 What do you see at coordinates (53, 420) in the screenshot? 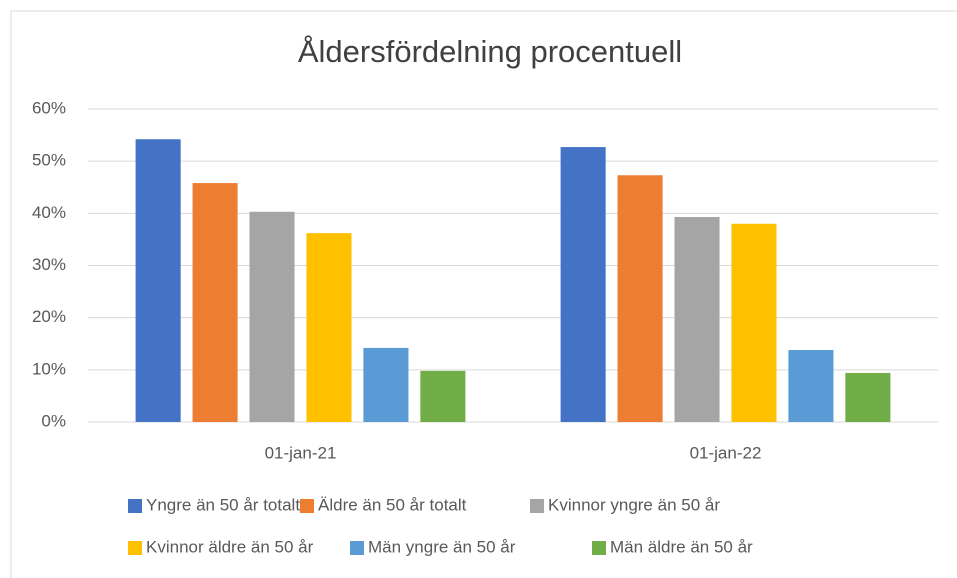
I see `y-tick-label: 0%` at bounding box center [53, 420].